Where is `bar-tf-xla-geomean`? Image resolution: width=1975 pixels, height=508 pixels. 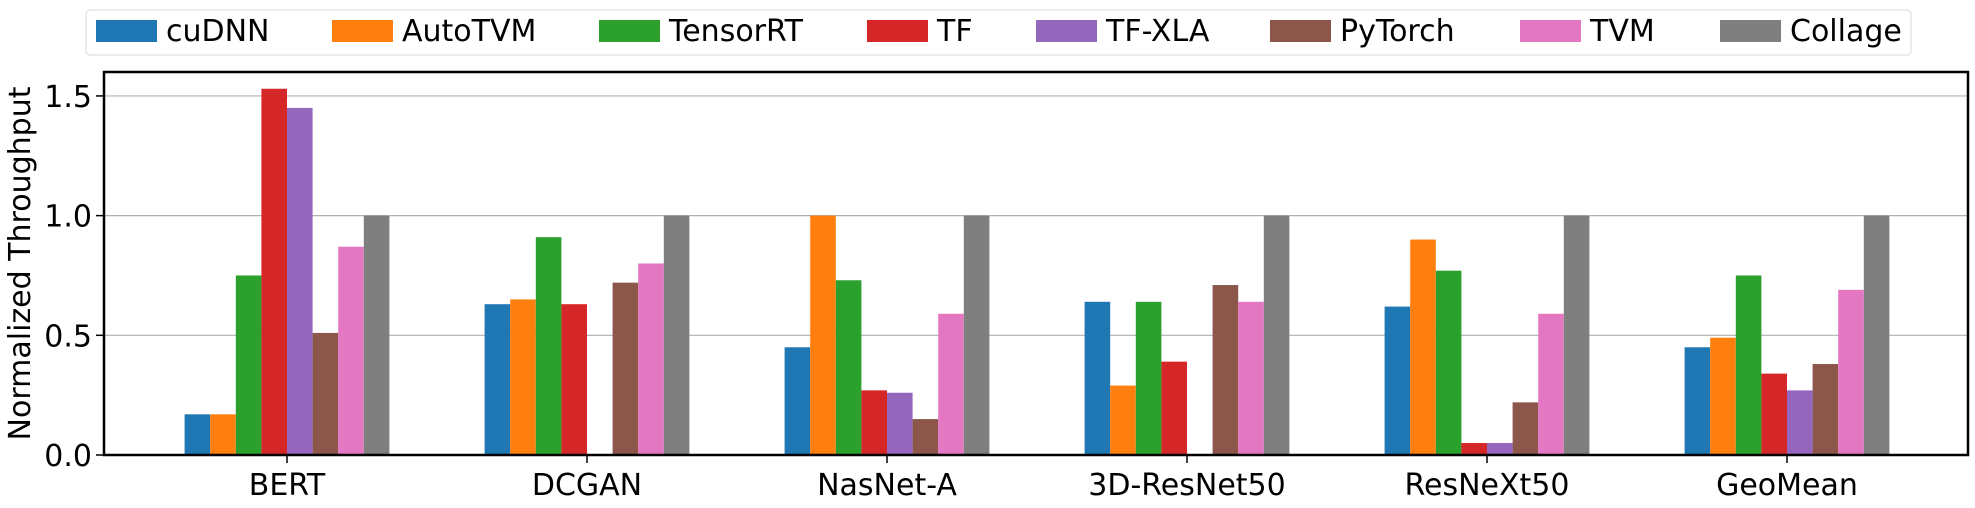
bar-tf-xla-geomean is located at coordinates (1800, 422).